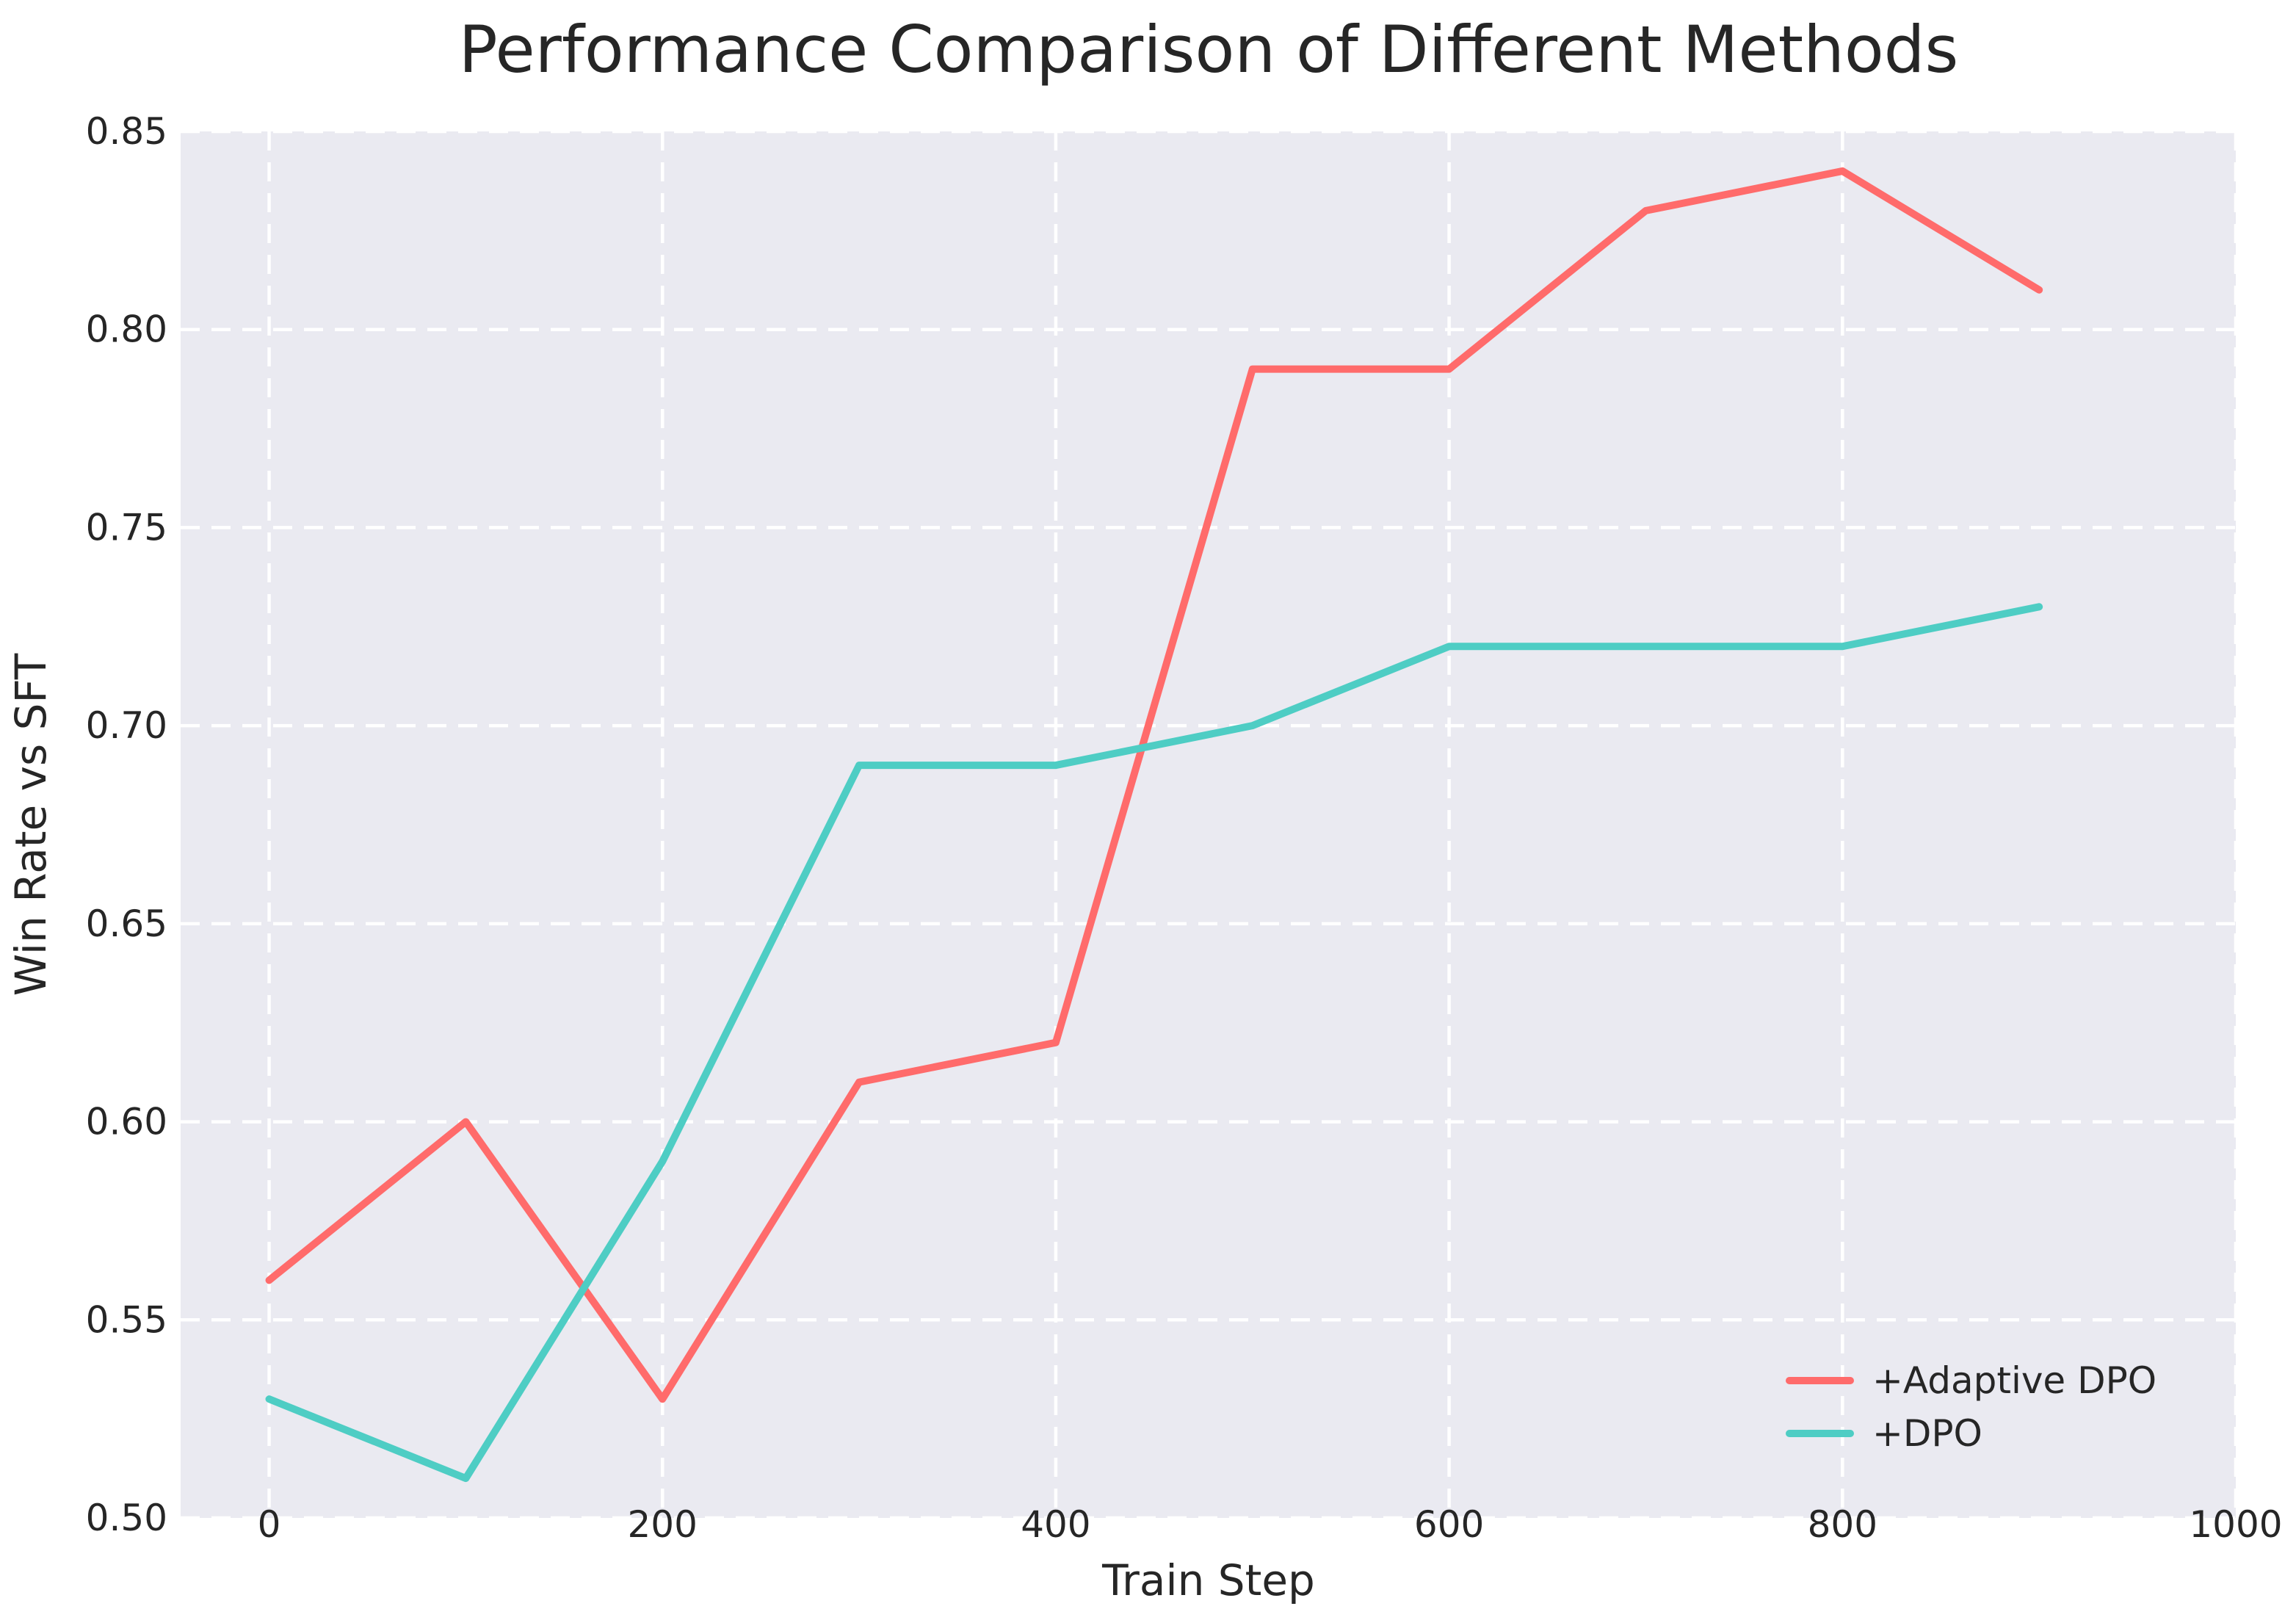 Image resolution: width=2296 pixels, height=1620 pixels. What do you see at coordinates (126, 924) in the screenshot?
I see `y-tick-label: 0.65` at bounding box center [126, 924].